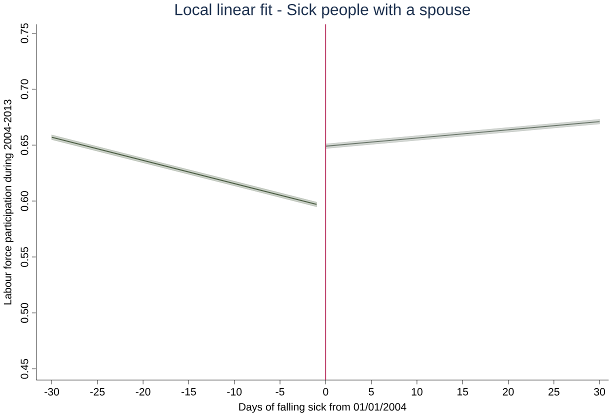 This screenshot has width=609, height=416. Describe the element at coordinates (463, 392) in the screenshot. I see `x-tick-label: 15` at that location.